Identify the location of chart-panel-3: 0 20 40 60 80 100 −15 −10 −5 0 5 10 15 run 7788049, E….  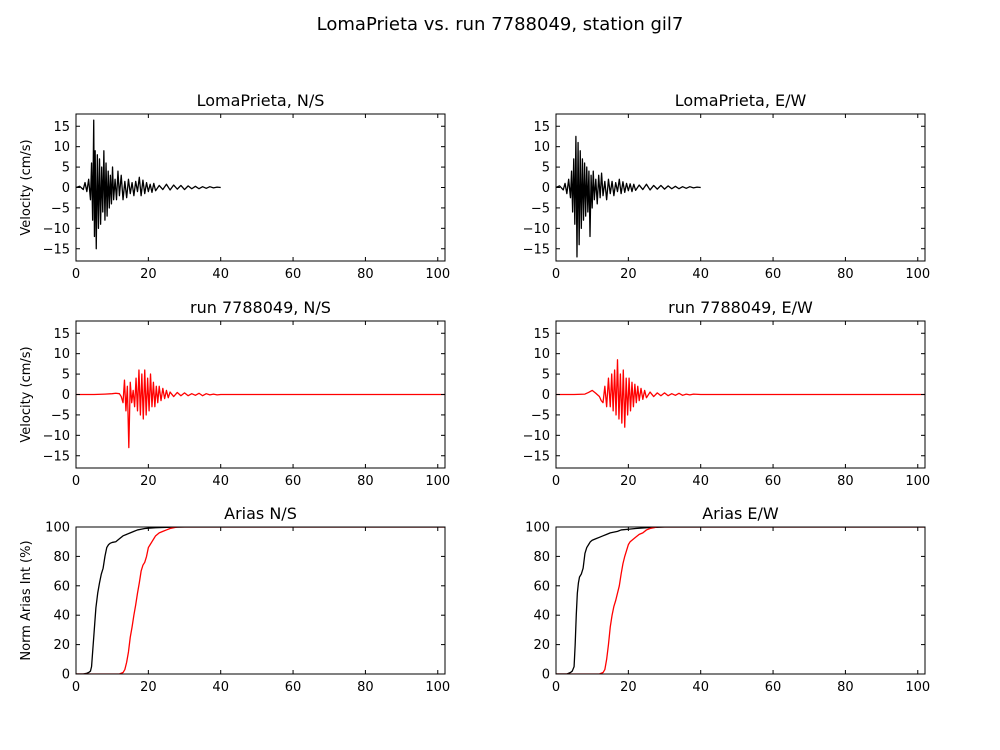
(727, 393).